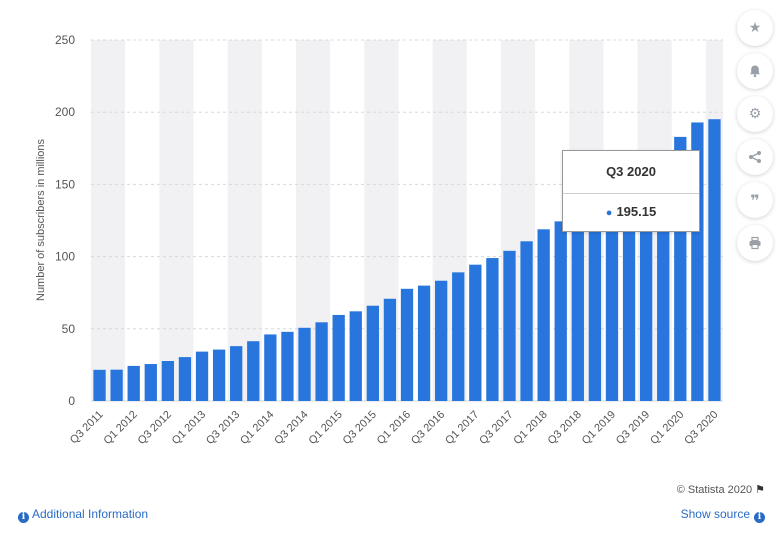 The image size is (783, 540). I want to click on x-tick-label: Q1 2016, so click(394, 428).